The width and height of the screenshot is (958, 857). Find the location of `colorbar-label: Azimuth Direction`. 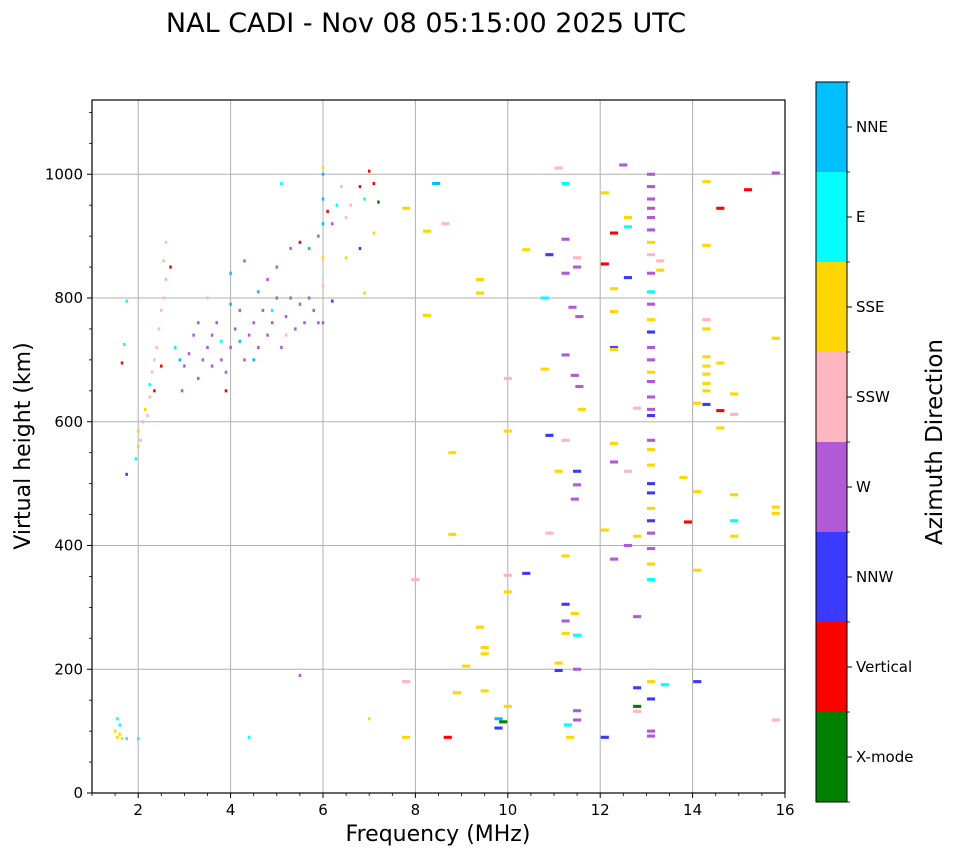

colorbar-label: Azimuth Direction is located at coordinates (935, 442).